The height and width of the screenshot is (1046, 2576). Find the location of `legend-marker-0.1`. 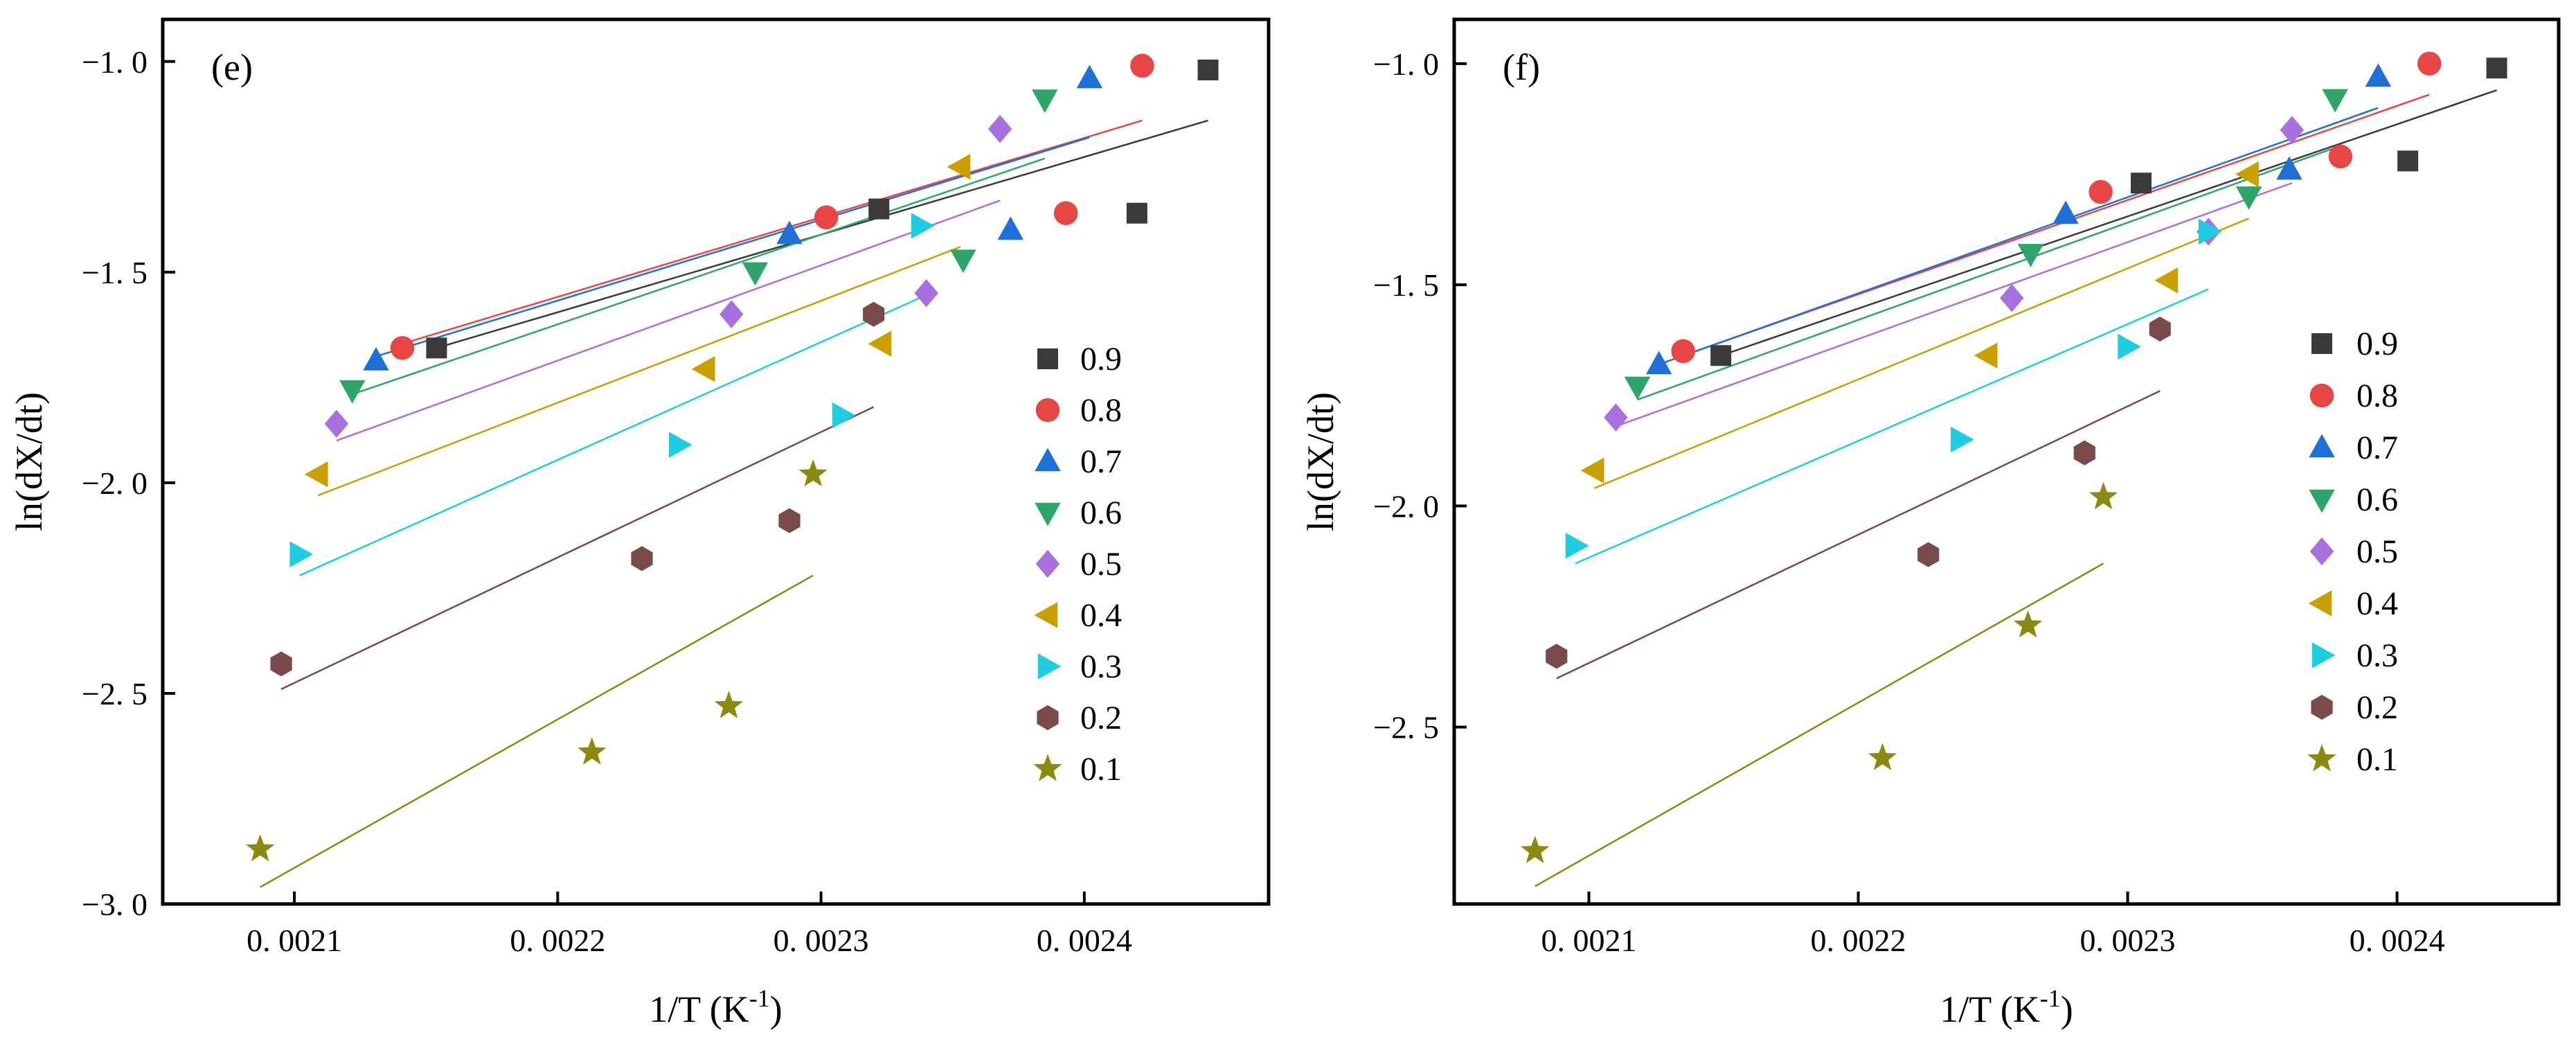

legend-marker-0.1 is located at coordinates (1047, 767).